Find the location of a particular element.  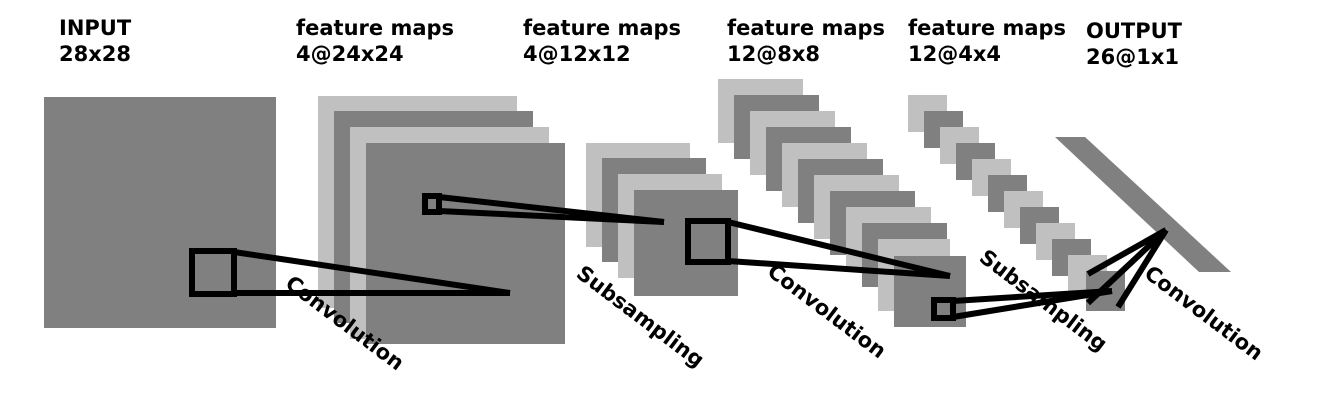

s2-feature-maps is located at coordinates (662, 219).